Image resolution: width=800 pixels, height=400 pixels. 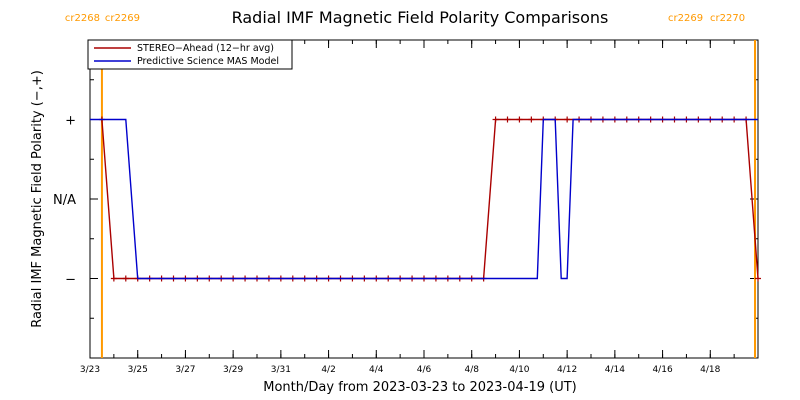 What do you see at coordinates (376, 370) in the screenshot?
I see `x-tick-label: 4/4` at bounding box center [376, 370].